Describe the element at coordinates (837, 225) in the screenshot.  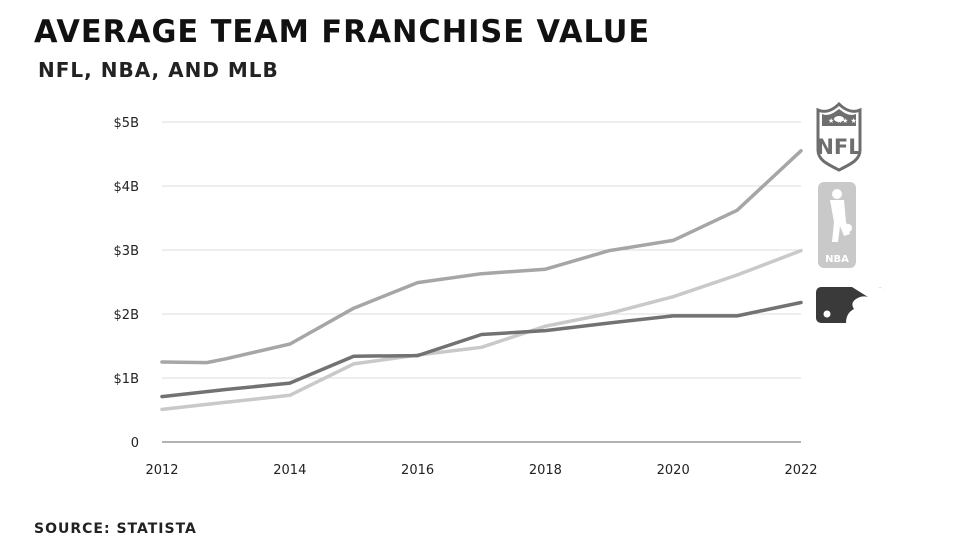
I see `nba-logo: NBA` at that location.